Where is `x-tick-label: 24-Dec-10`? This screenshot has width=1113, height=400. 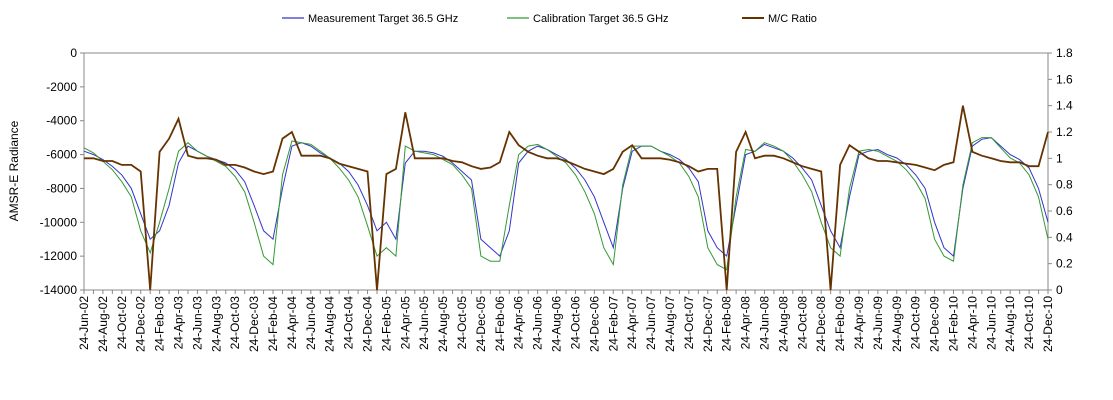 x-tick-label: 24-Dec-10 is located at coordinates (1048, 324).